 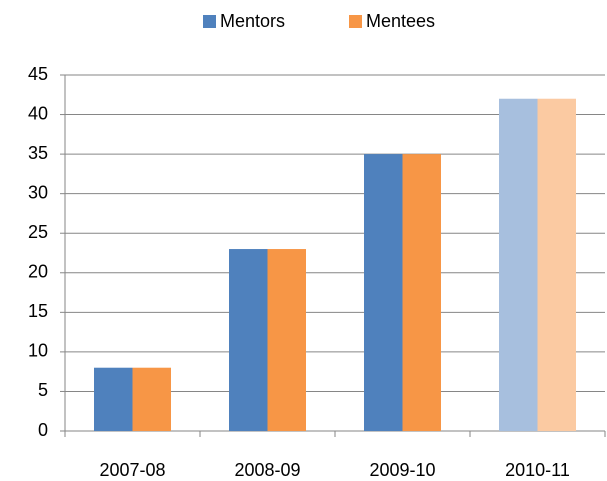 What do you see at coordinates (38, 192) in the screenshot?
I see `y-tick-label: 30` at bounding box center [38, 192].